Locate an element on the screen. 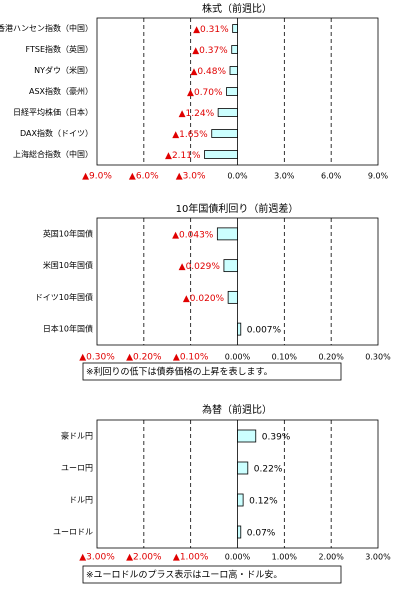  y-tick-label: NYダウ（米国） is located at coordinates (63, 70).